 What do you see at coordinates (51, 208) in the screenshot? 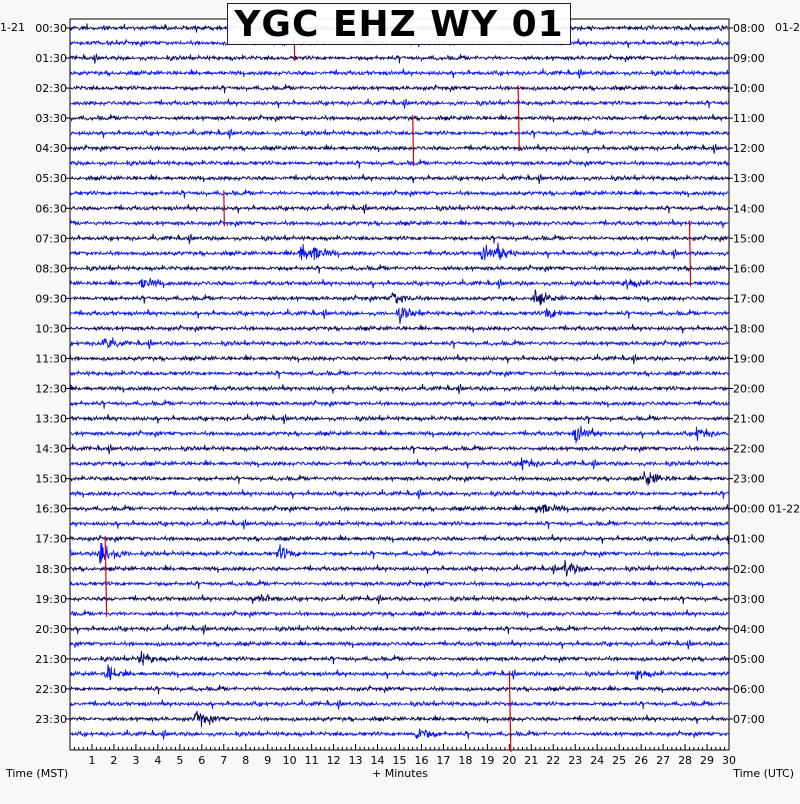
I see `left-time-label: 06:30` at bounding box center [51, 208].